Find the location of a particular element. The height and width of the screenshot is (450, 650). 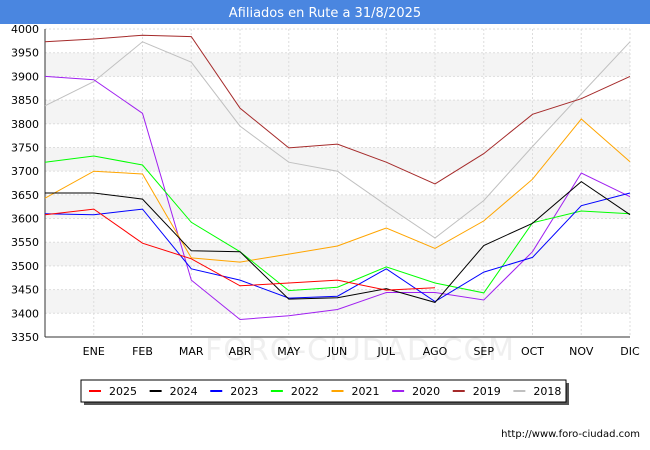

title-bar is located at coordinates (325, 12).